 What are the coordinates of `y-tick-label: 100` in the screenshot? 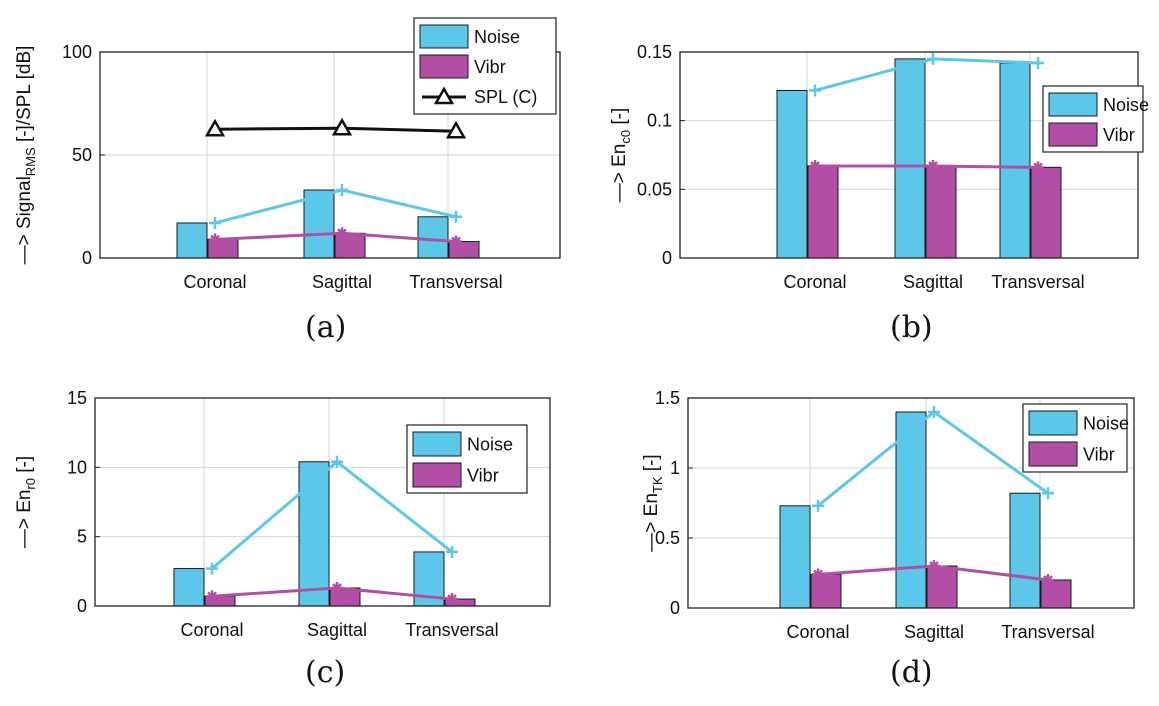 It's located at (77, 52).